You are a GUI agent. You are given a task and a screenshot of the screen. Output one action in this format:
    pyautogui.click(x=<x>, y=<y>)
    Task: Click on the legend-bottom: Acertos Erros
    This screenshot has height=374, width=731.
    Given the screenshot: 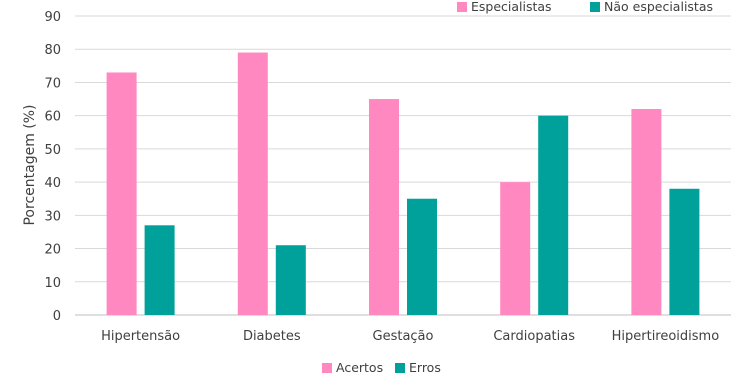 What is the action you would take?
    pyautogui.click(x=381, y=367)
    